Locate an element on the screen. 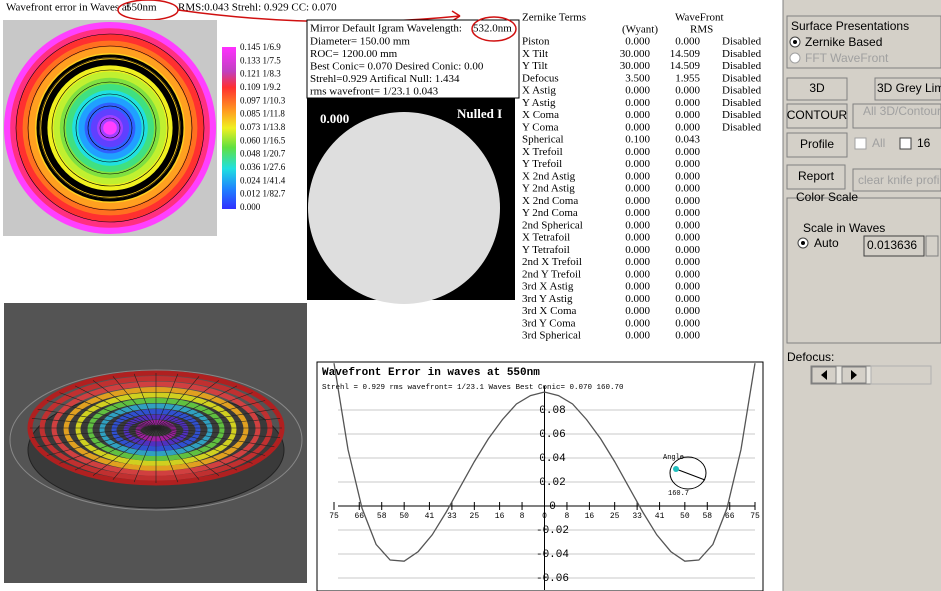 The image size is (941, 591). checkbox-label: All is located at coordinates (878, 143).